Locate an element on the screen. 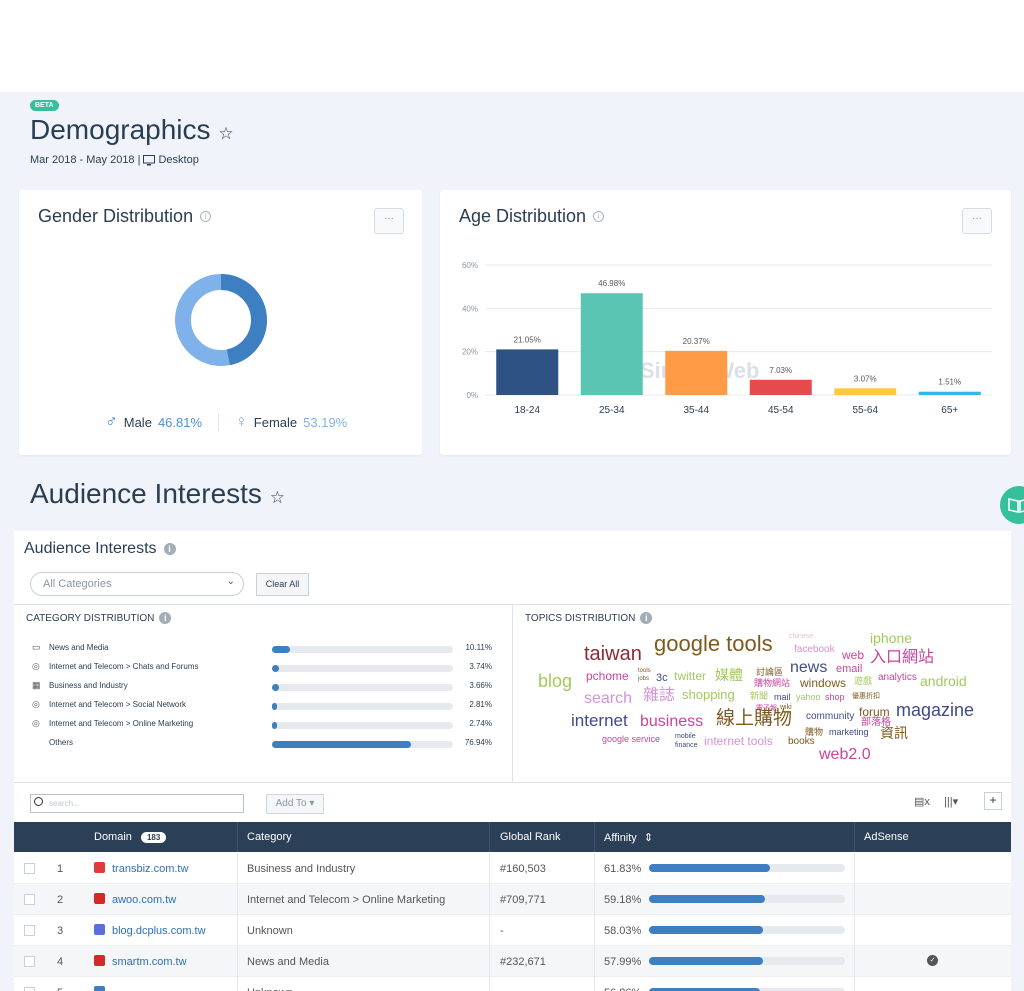  category-select: All Categories ⌄ is located at coordinates (137, 584).